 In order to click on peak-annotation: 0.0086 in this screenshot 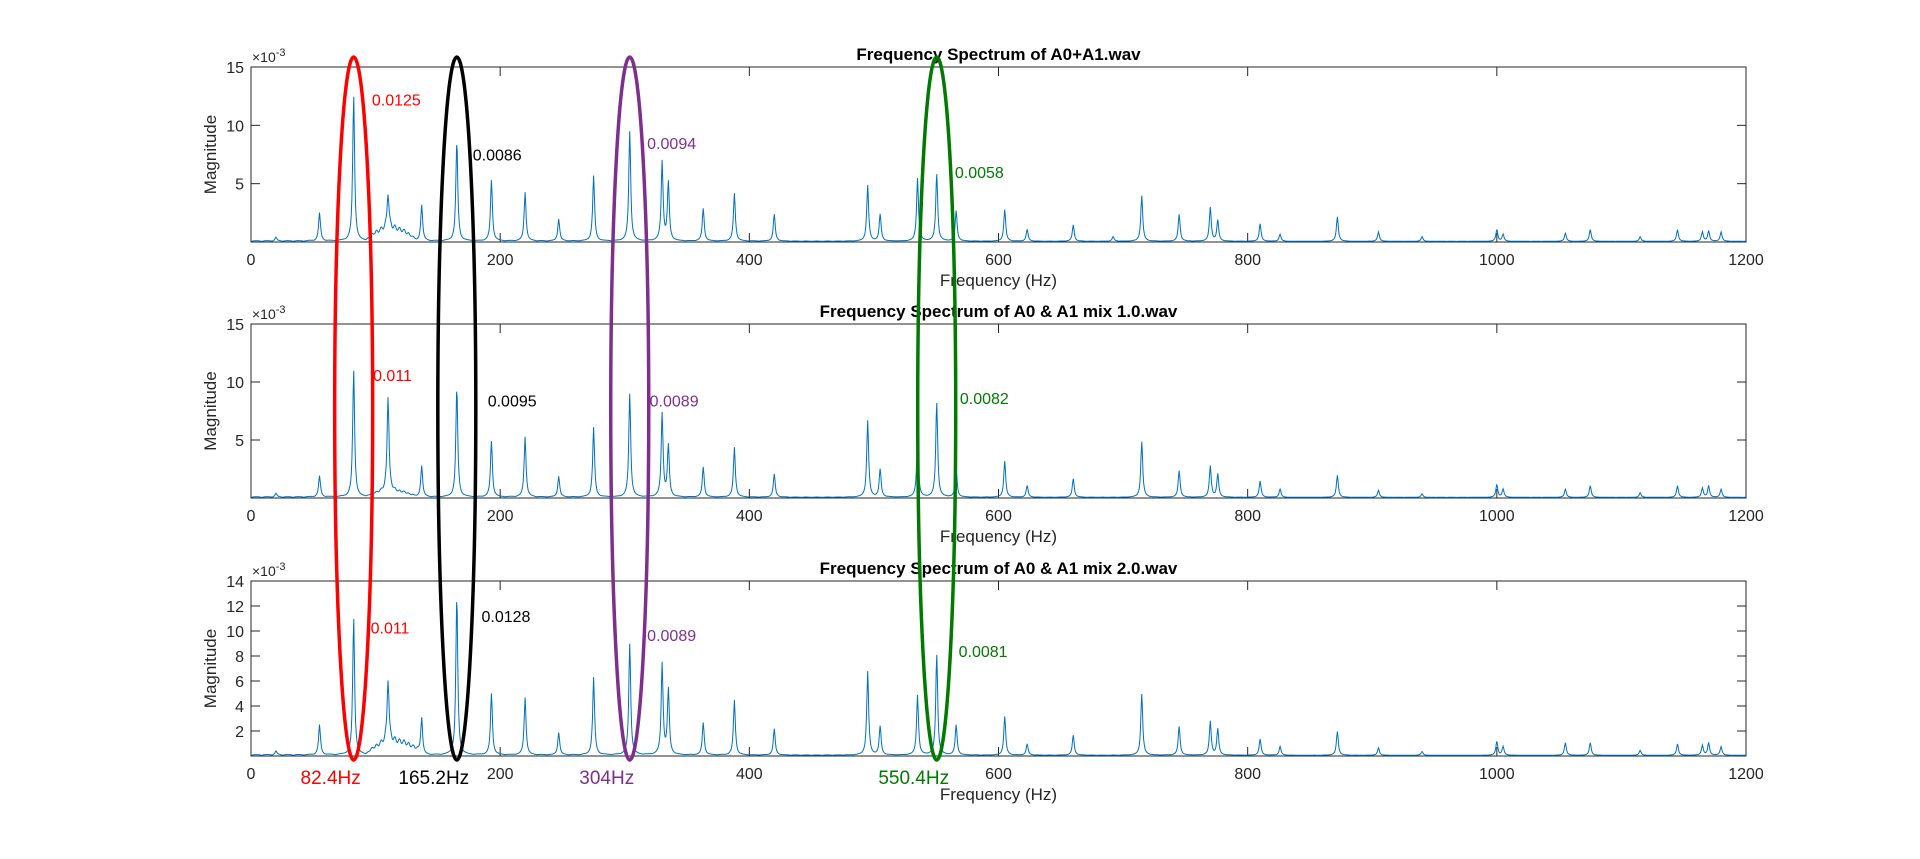, I will do `click(497, 156)`.